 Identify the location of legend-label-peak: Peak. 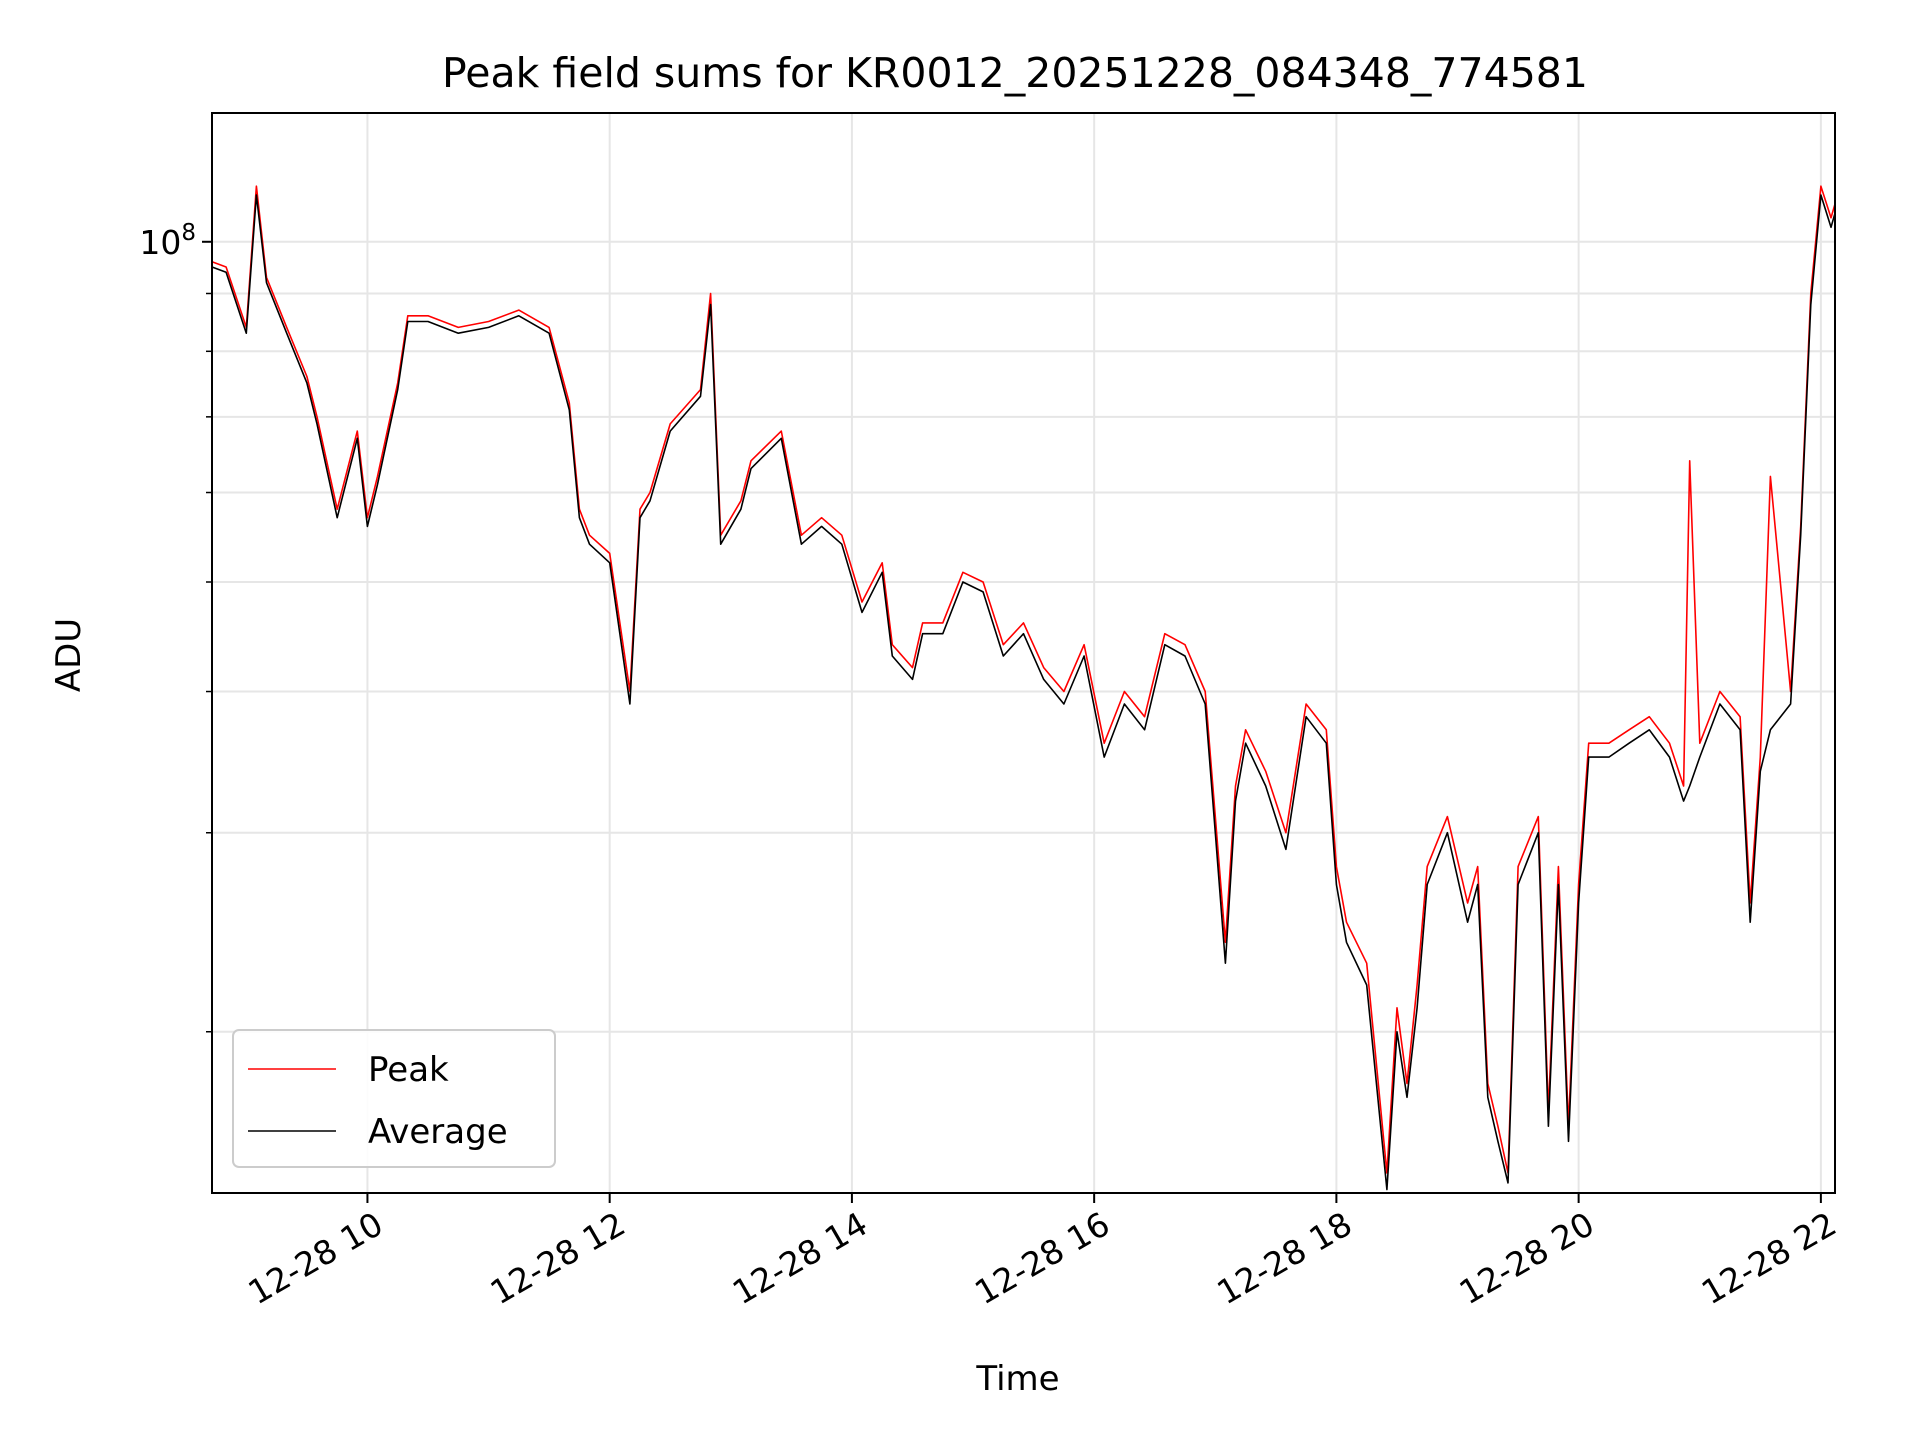
(408, 1070).